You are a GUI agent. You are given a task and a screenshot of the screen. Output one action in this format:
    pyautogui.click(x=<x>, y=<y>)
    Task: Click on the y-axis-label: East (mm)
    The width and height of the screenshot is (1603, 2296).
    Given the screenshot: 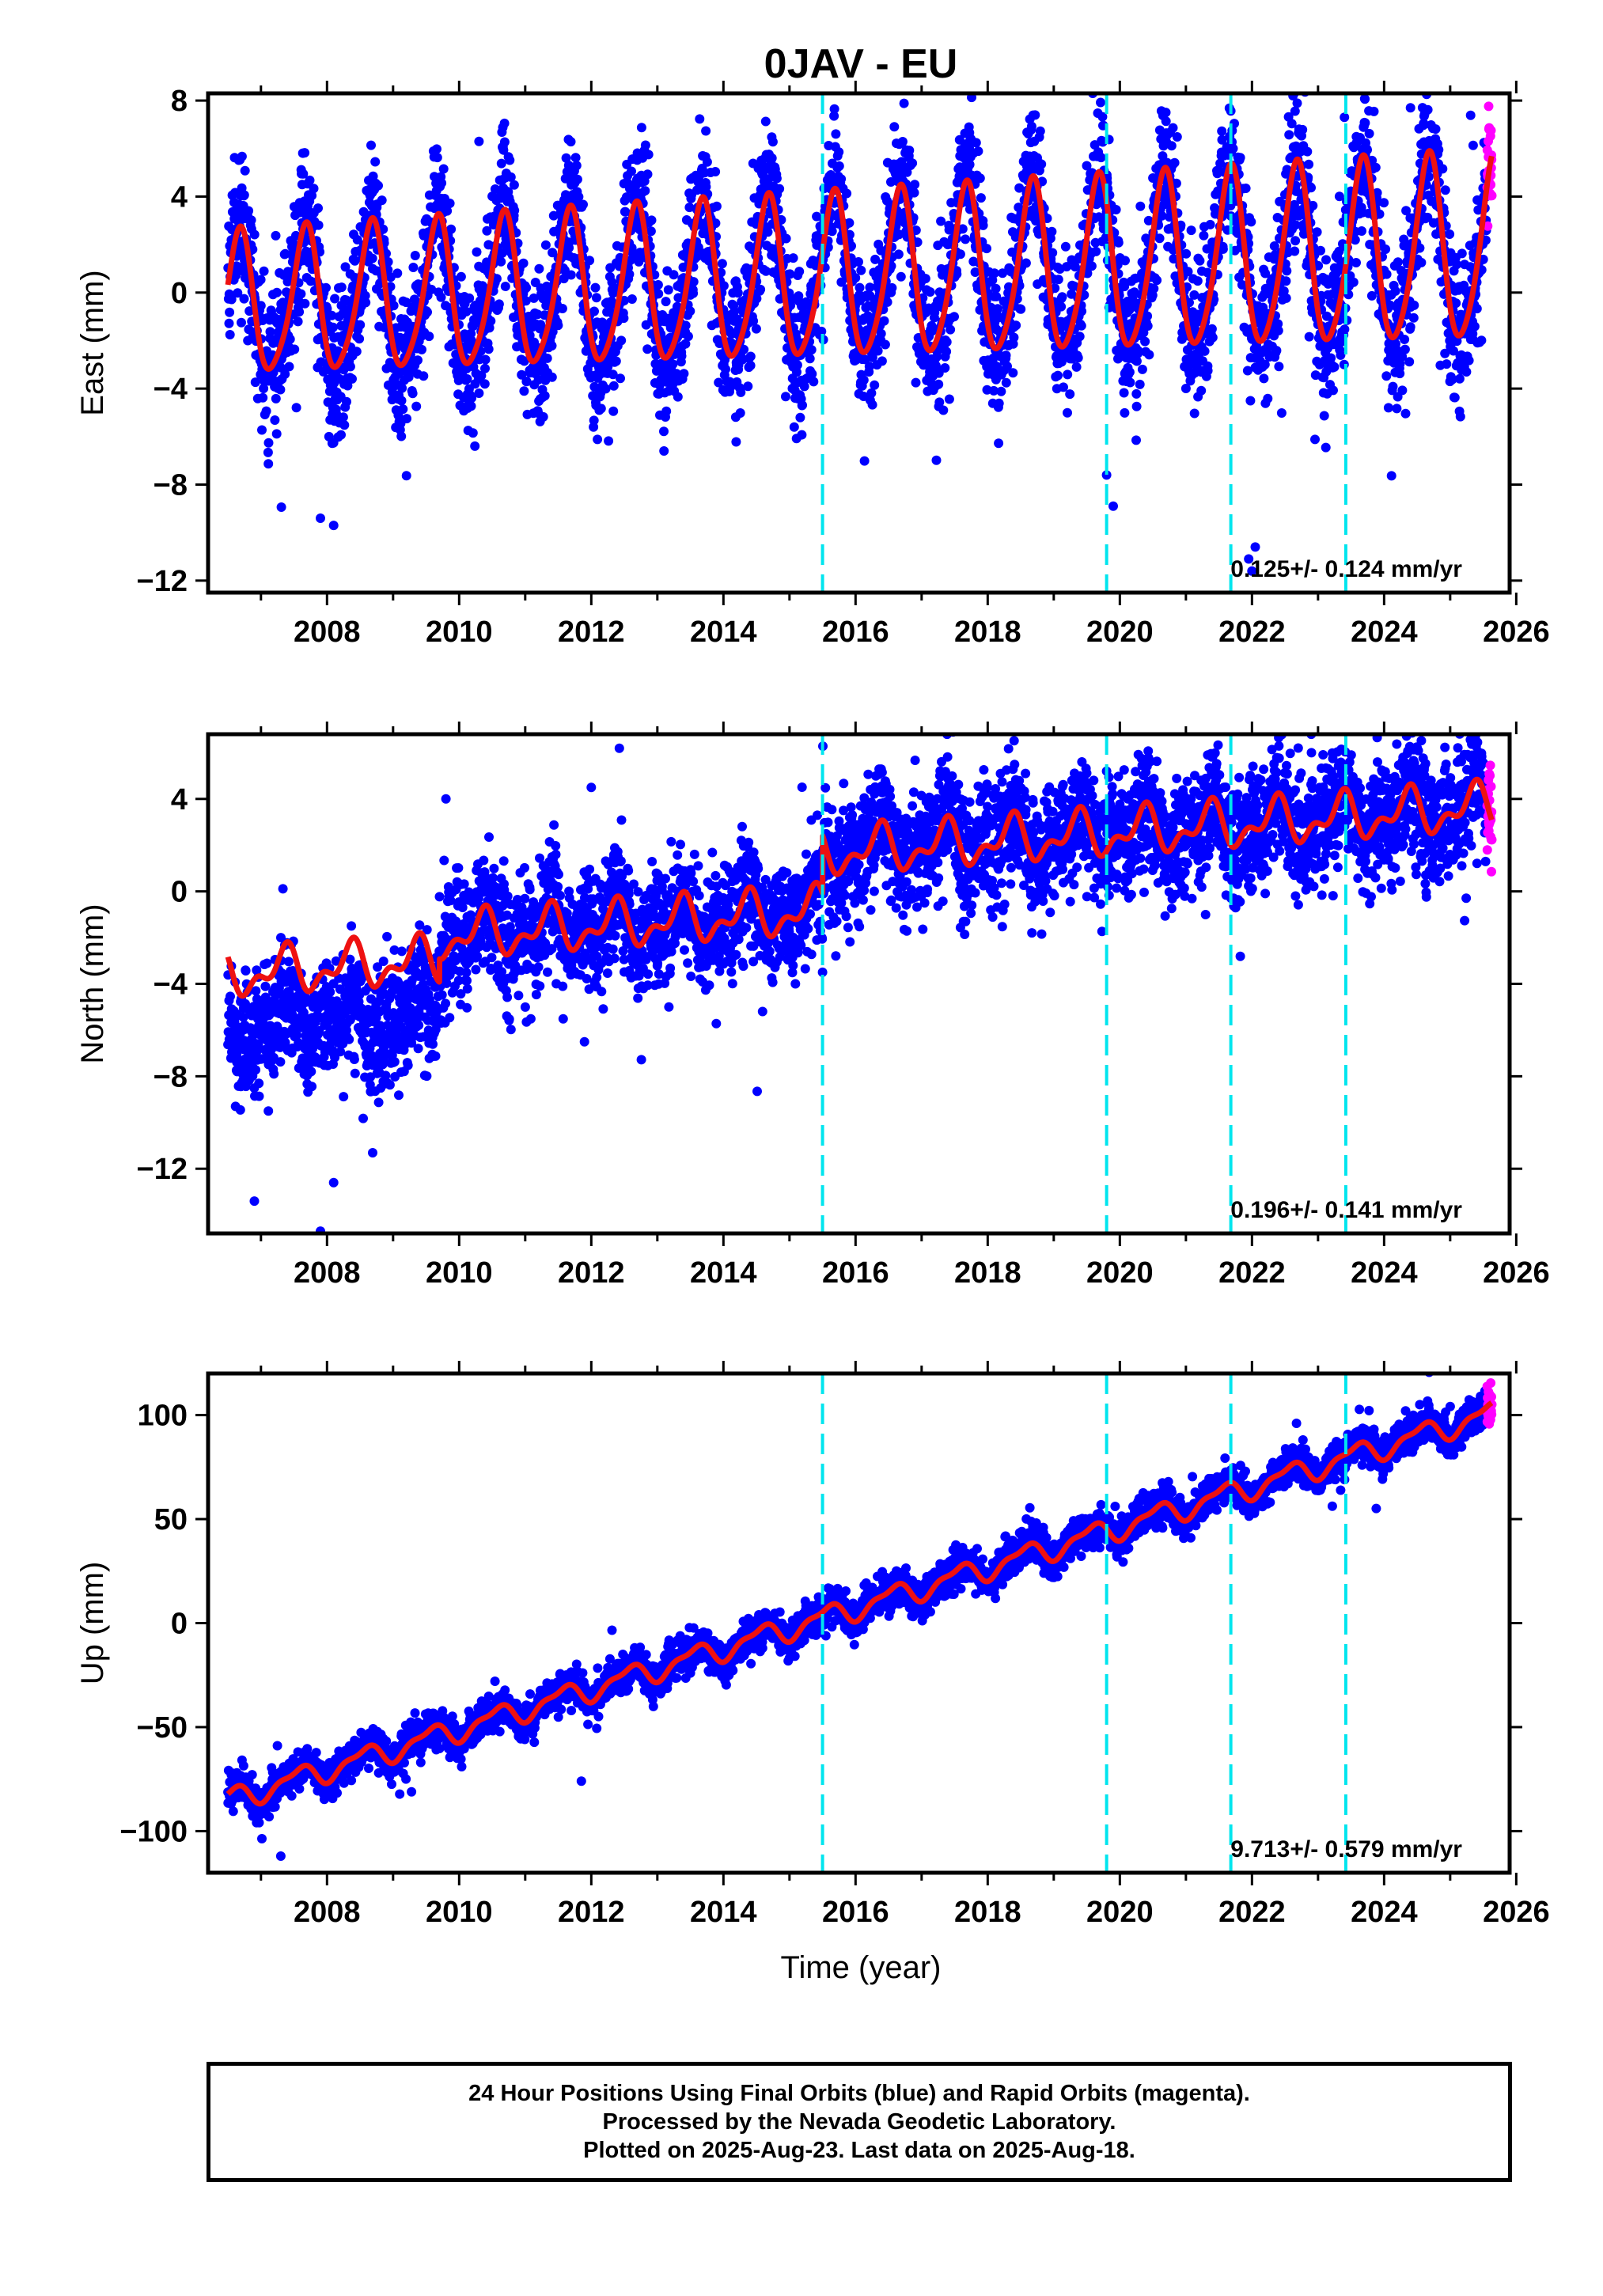 What is the action you would take?
    pyautogui.click(x=92, y=343)
    